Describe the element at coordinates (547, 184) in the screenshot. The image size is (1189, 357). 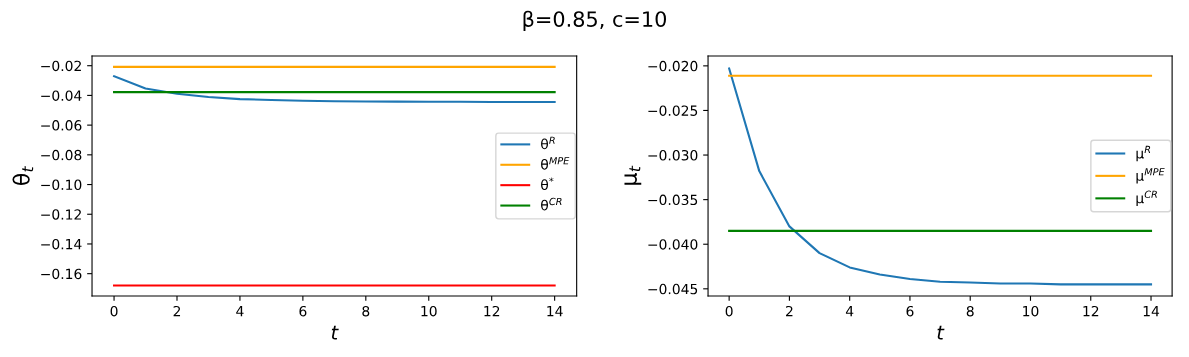
I see `legend-label: θ$^{*}$` at that location.